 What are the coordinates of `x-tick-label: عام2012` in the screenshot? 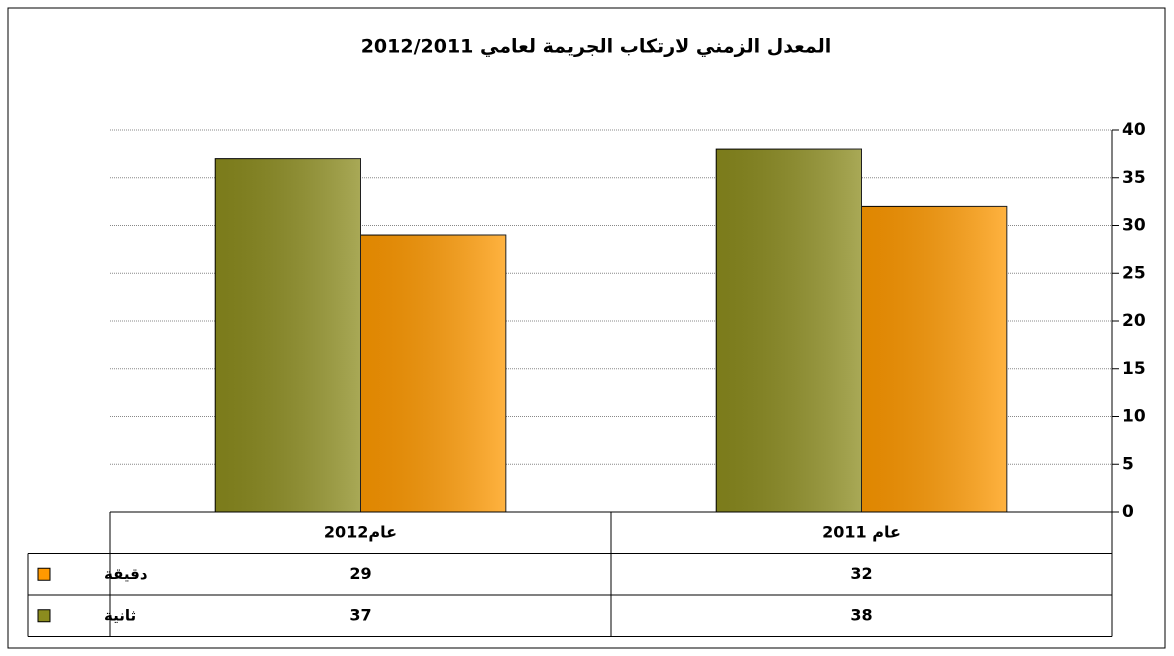 It's located at (360, 531).